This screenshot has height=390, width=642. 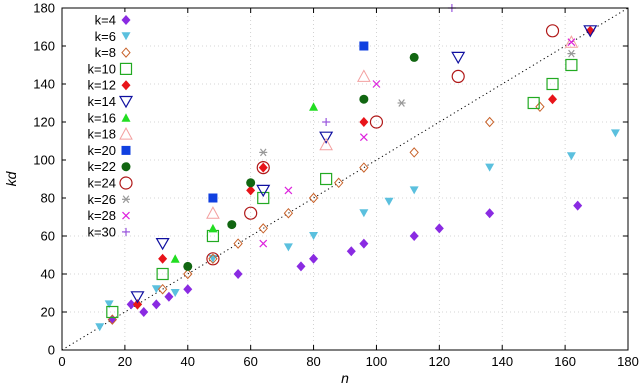 I want to click on data-point-k16, so click(x=314, y=106).